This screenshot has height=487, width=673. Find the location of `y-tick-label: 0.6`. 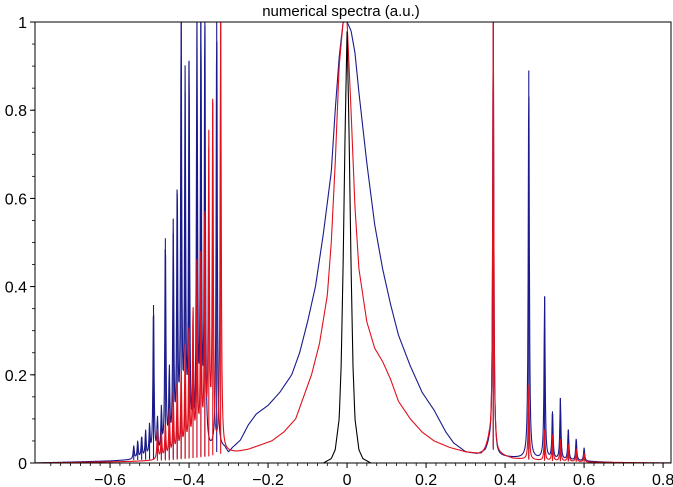

y-tick-label: 0.6 is located at coordinates (16, 199).